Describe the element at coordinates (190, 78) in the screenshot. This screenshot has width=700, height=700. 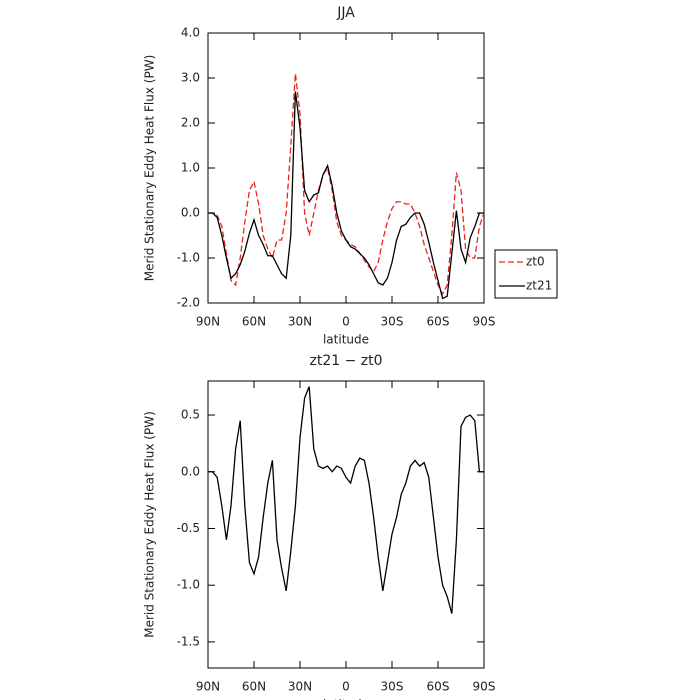
I see `y-tick-label: 3.0` at that location.